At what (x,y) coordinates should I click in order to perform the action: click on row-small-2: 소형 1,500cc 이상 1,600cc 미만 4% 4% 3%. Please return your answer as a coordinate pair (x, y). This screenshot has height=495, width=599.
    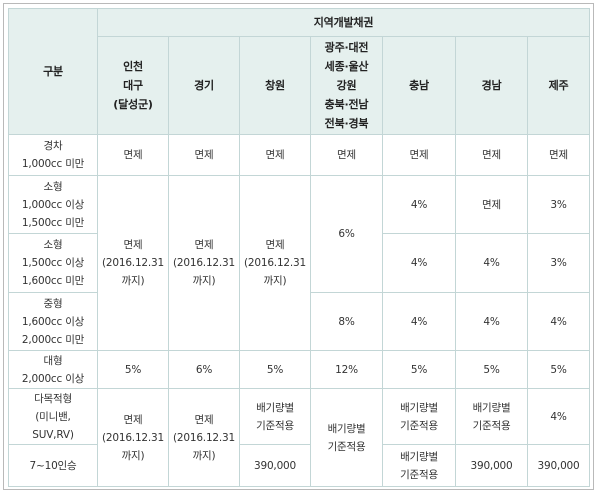
    Looking at the image, I should click on (299, 263).